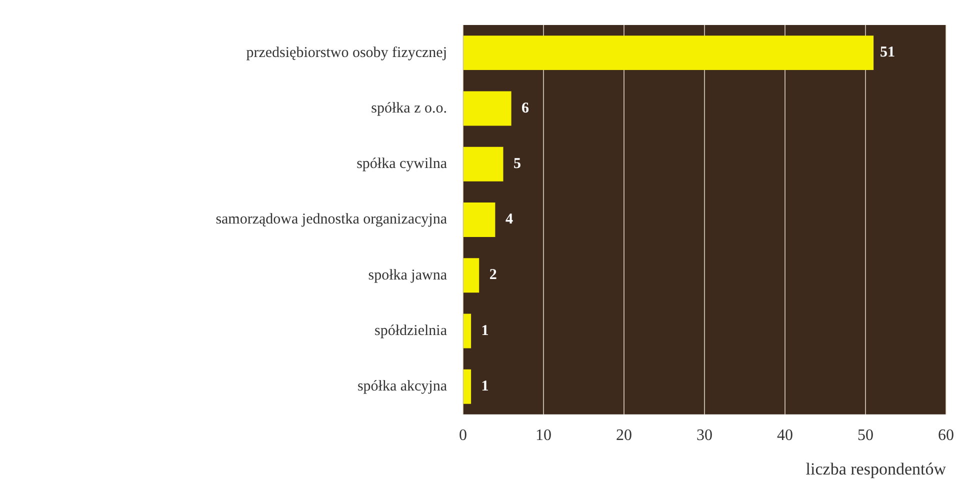 The width and height of the screenshot is (966, 488). What do you see at coordinates (946, 435) in the screenshot?
I see `x-tick-label: 60` at bounding box center [946, 435].